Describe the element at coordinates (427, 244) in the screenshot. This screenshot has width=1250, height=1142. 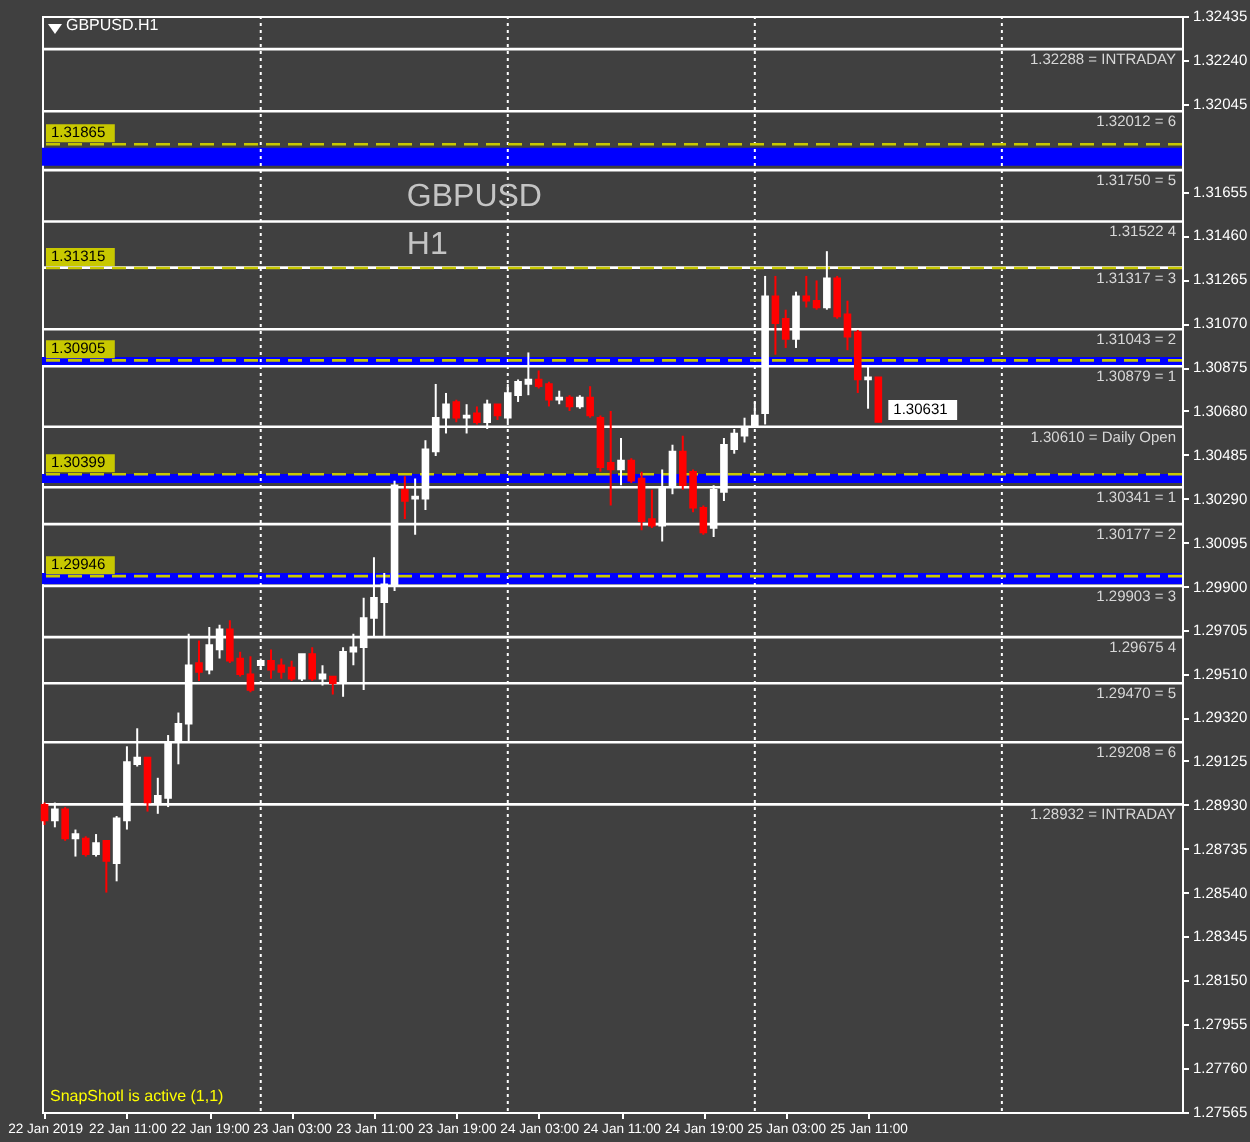
I see `annotation: H1` at that location.